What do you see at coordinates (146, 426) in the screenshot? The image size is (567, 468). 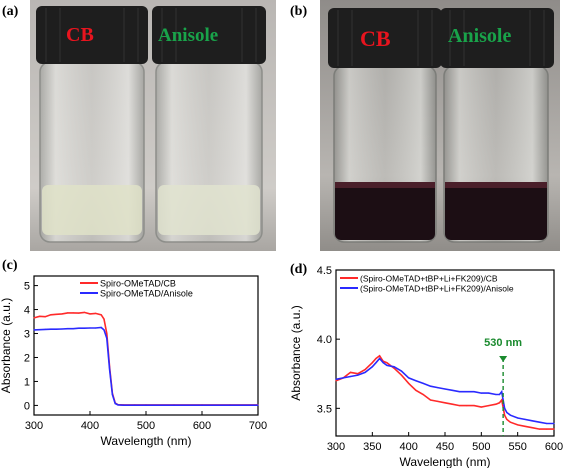 I see `x-tick-label: 500` at bounding box center [146, 426].